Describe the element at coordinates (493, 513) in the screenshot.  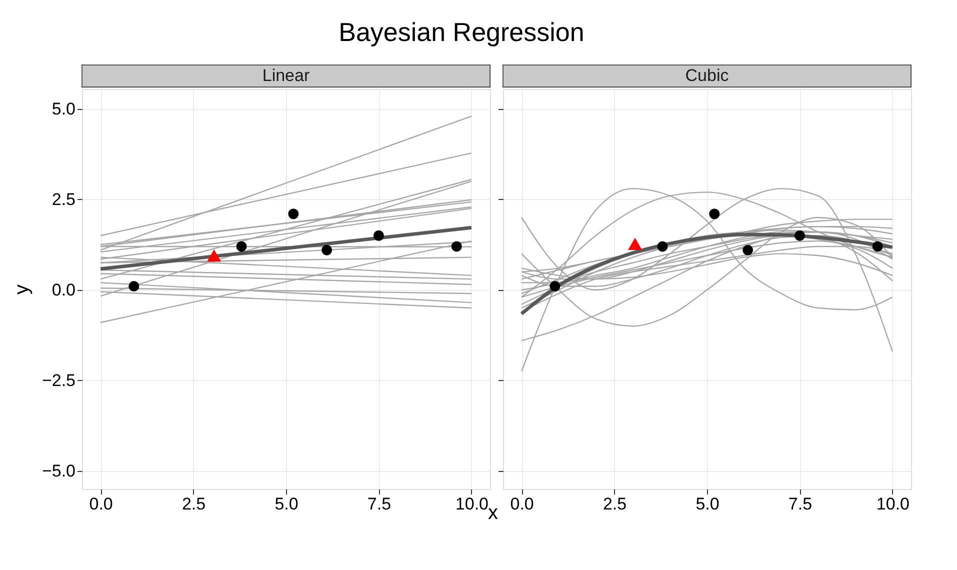
I see `x-axis-title: x` at that location.